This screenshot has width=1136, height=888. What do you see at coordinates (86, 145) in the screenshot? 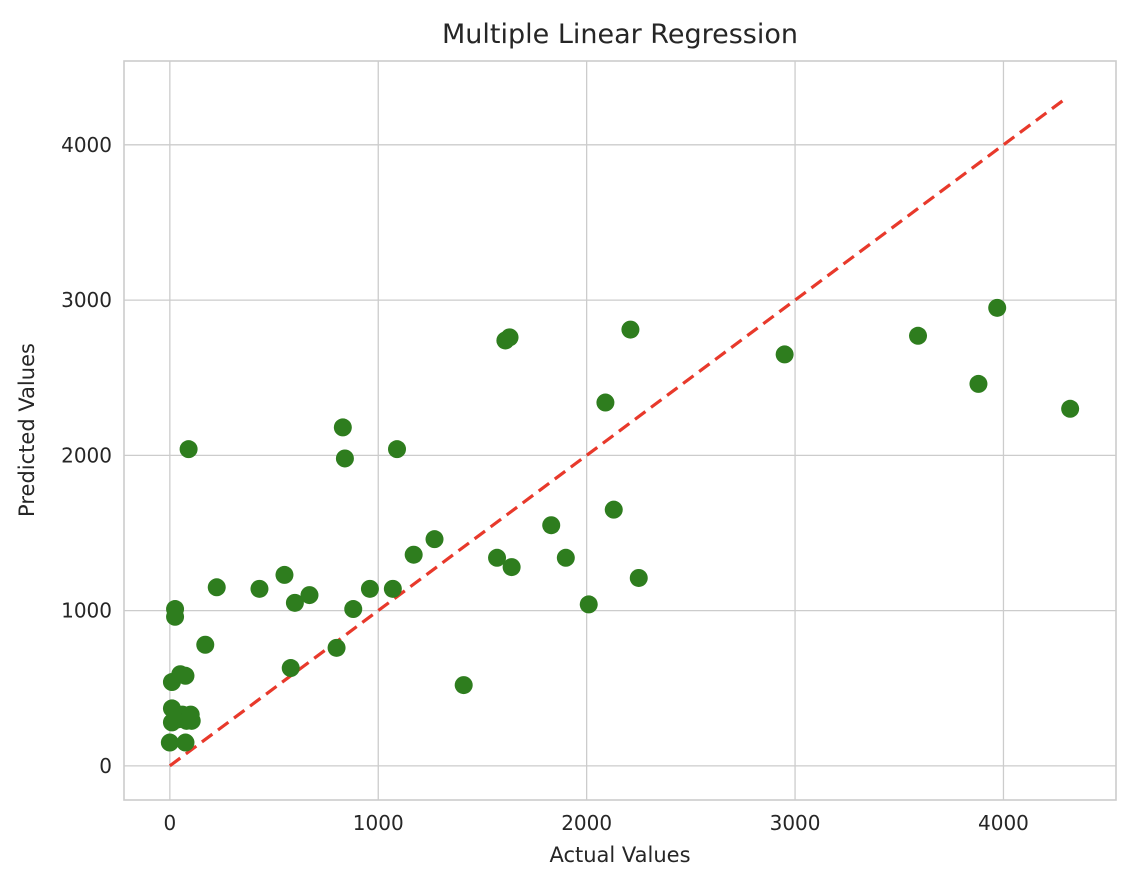
I see `y-tick-label: 4000` at bounding box center [86, 145].